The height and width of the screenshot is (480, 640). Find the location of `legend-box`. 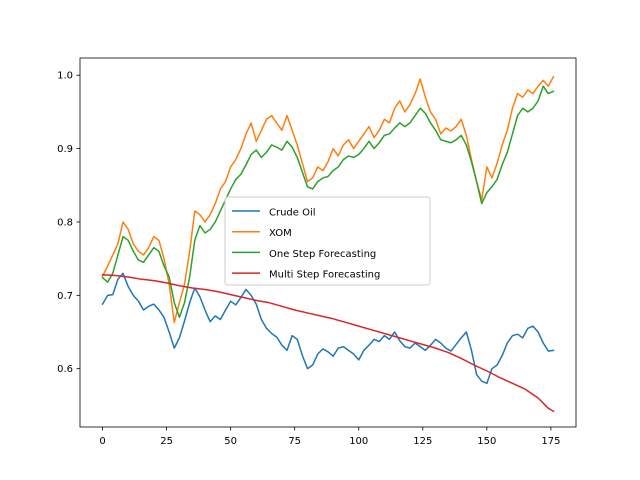

legend-box is located at coordinates (327, 241).